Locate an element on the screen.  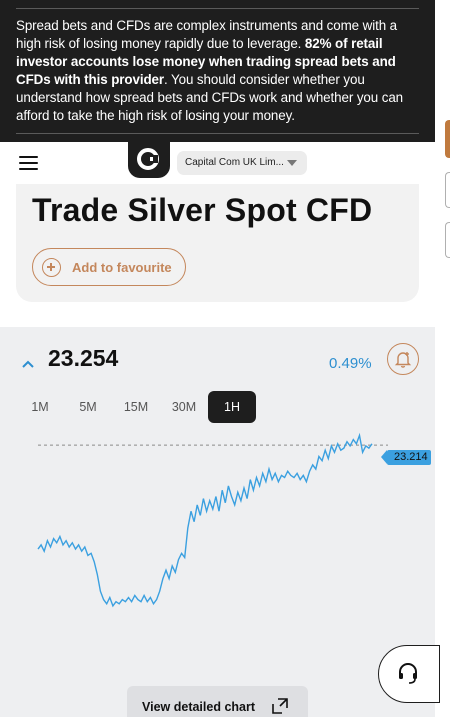
timeframe-15m: 15M is located at coordinates (136, 407).